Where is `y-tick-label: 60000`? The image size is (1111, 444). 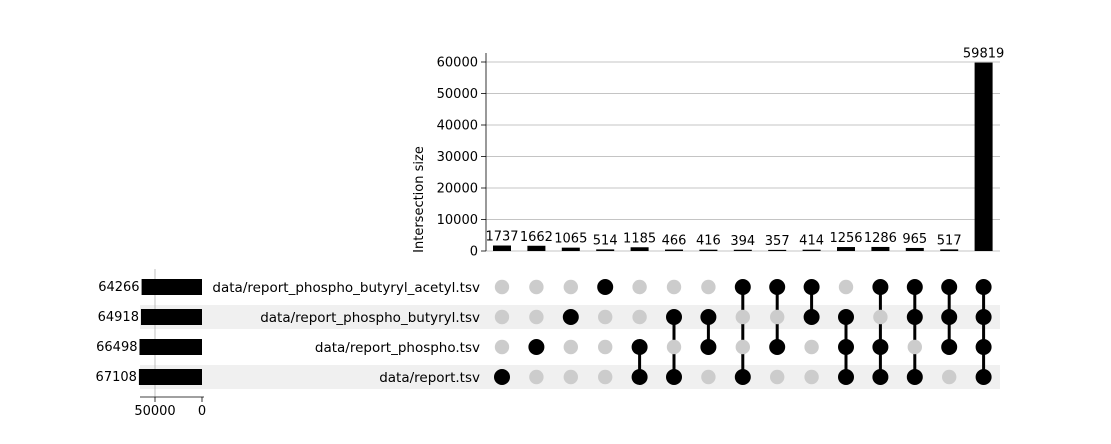 y-tick-label: 60000 is located at coordinates (457, 63).